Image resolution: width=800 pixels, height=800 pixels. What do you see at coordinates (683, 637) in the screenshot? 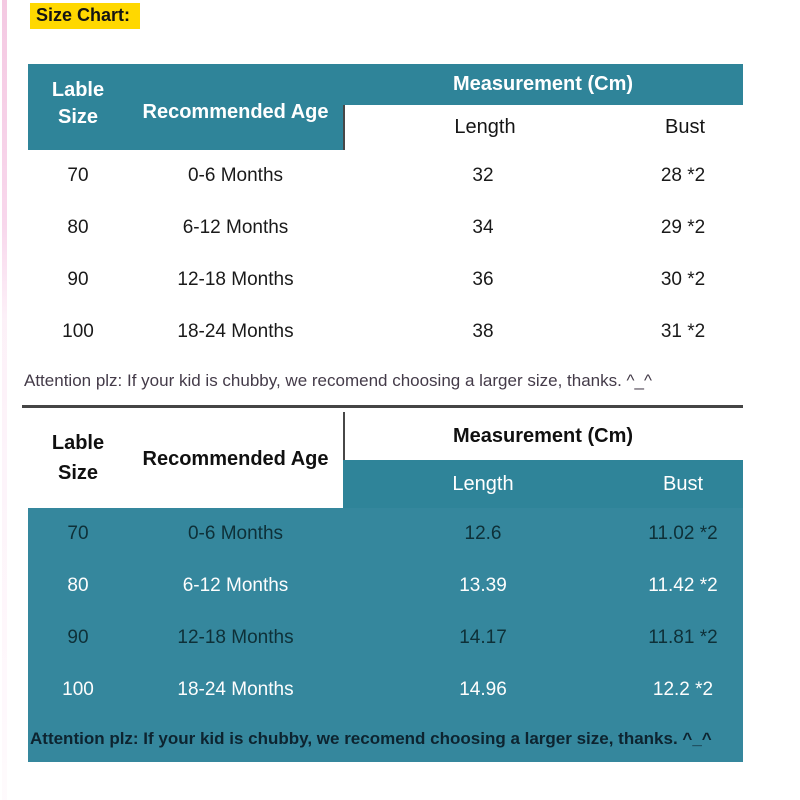
I see `cell-bust: 11.81 *2` at bounding box center [683, 637].